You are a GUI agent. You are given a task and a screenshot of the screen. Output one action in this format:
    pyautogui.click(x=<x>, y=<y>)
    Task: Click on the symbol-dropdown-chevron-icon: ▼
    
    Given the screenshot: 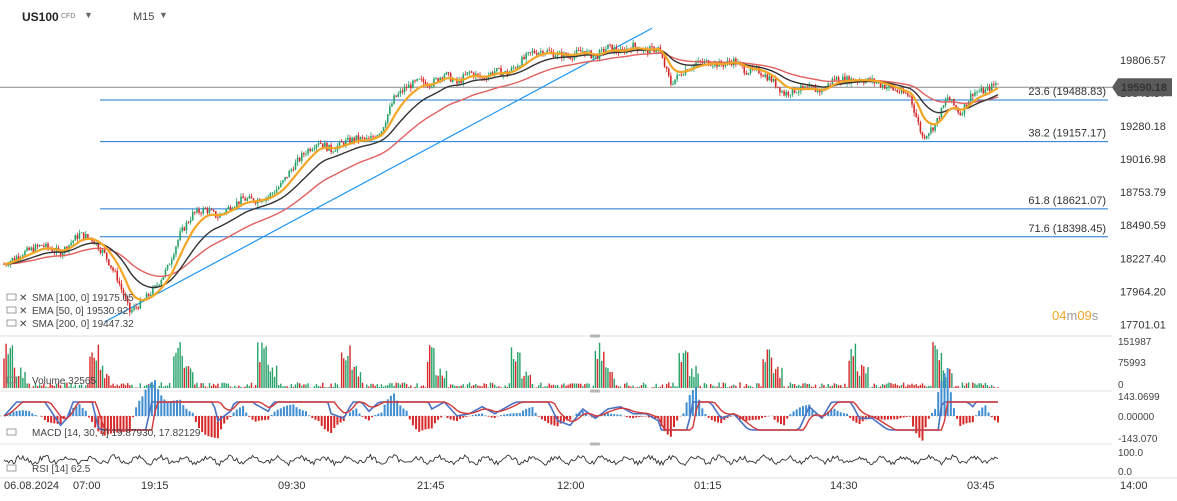 What is the action you would take?
    pyautogui.click(x=88, y=15)
    